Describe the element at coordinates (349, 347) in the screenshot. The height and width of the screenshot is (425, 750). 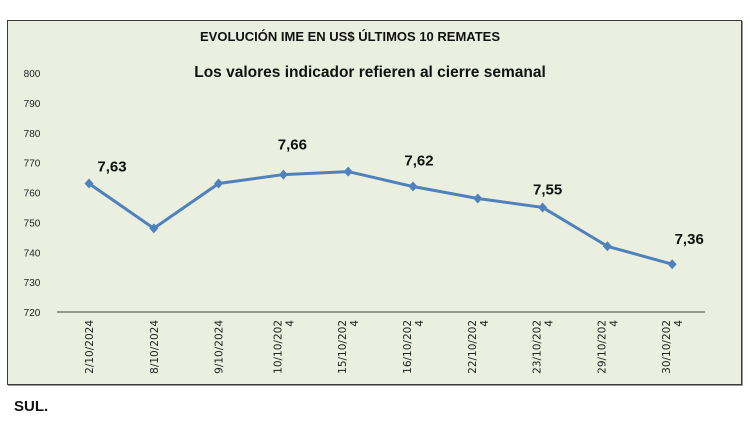
I see `x-tick-label: 15/10/2024` at that location.